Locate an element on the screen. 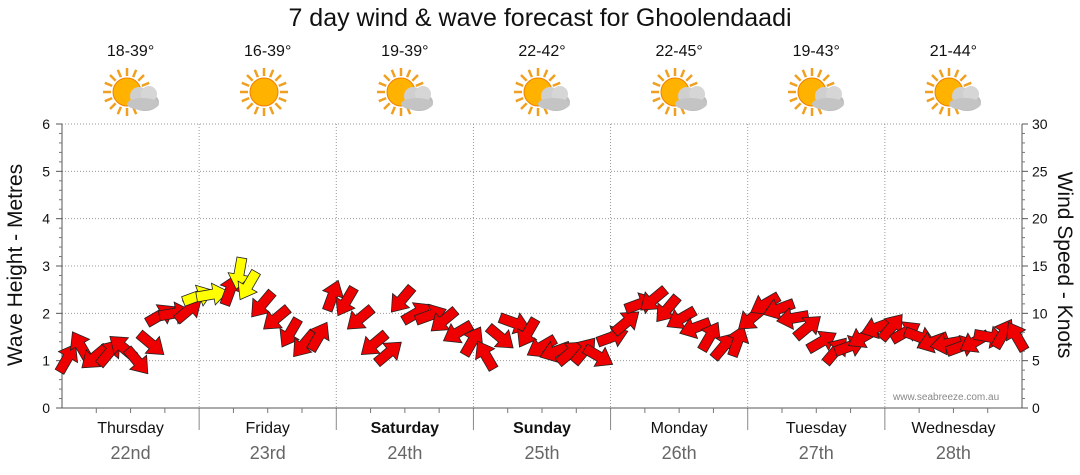  tick-label-left: 3 is located at coordinates (46, 266).